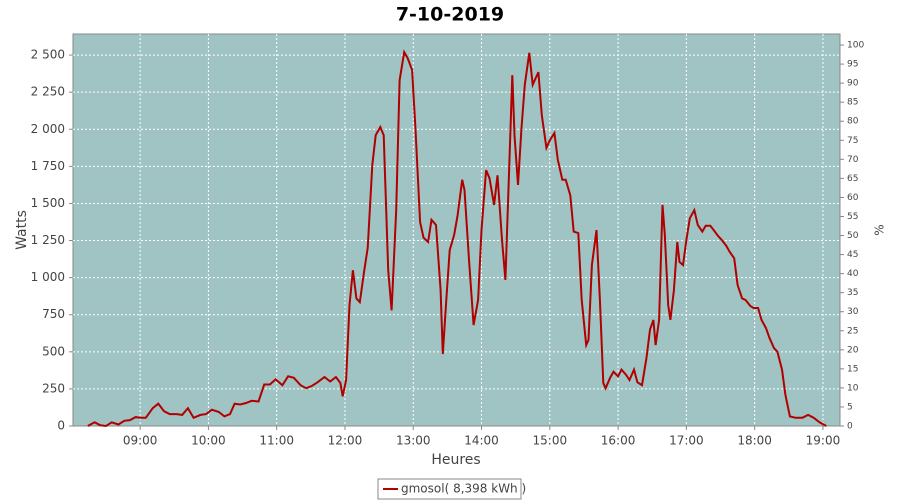  What do you see at coordinates (850, 427) in the screenshot?
I see `y2-tick-label: 0` at bounding box center [850, 427].